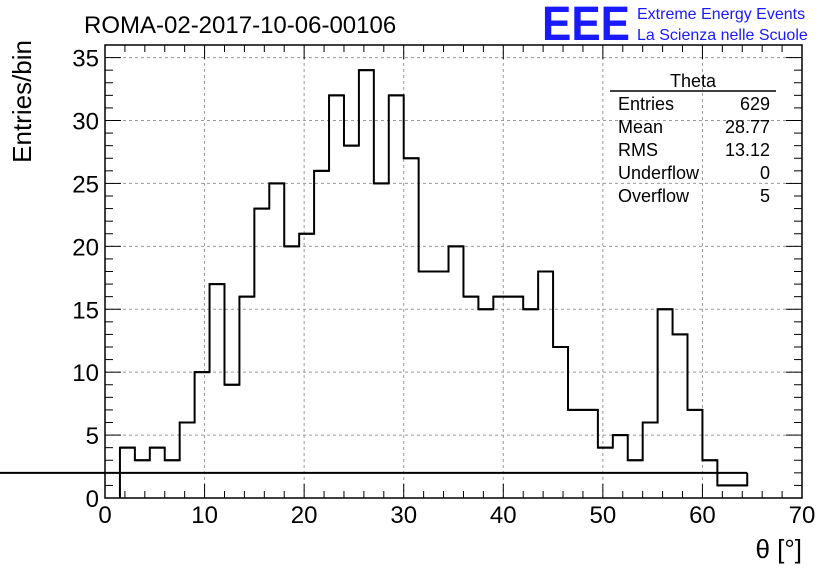 The height and width of the screenshot is (572, 836). Describe the element at coordinates (104, 515) in the screenshot. I see `x-tick-label: 0` at that location.